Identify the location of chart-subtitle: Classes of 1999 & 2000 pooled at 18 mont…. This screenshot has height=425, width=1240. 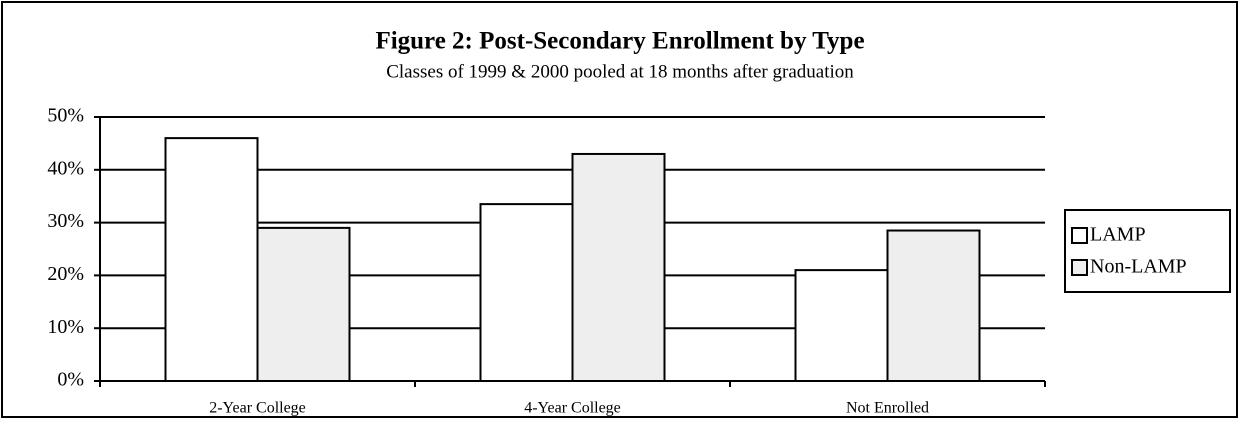
(620, 71).